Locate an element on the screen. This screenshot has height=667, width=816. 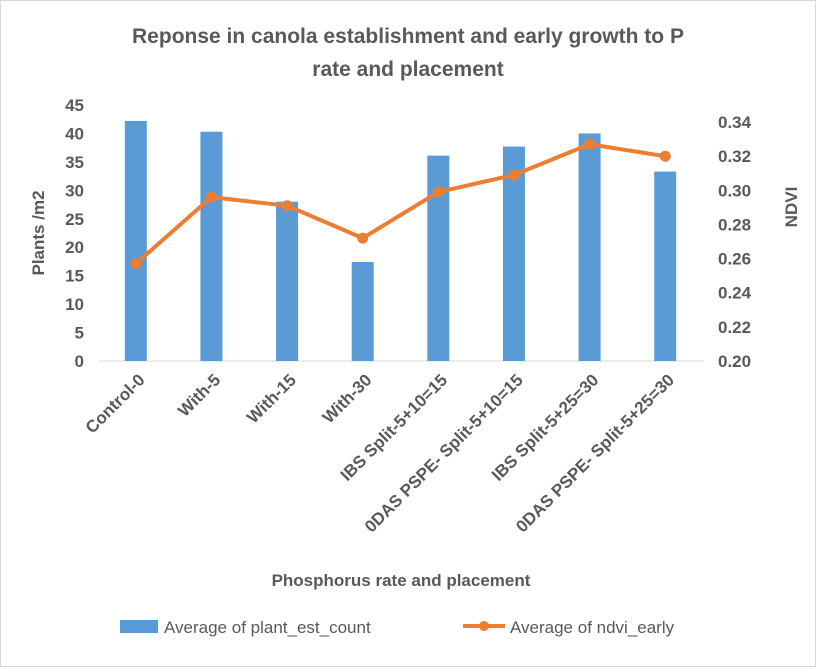
left-tick-label: 45 is located at coordinates (74, 105).